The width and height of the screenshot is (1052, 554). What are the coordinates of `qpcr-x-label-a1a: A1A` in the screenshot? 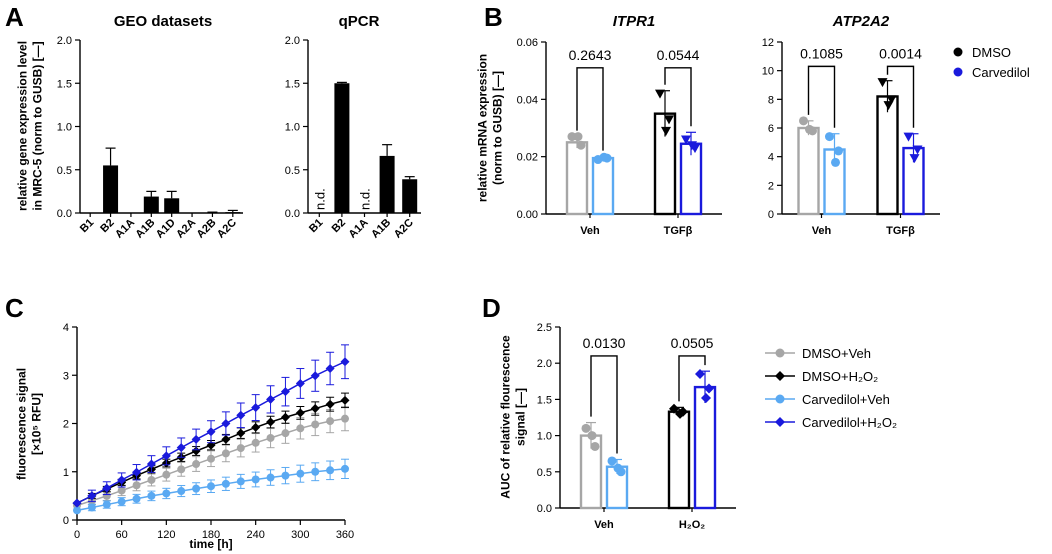 It's located at (359, 229).